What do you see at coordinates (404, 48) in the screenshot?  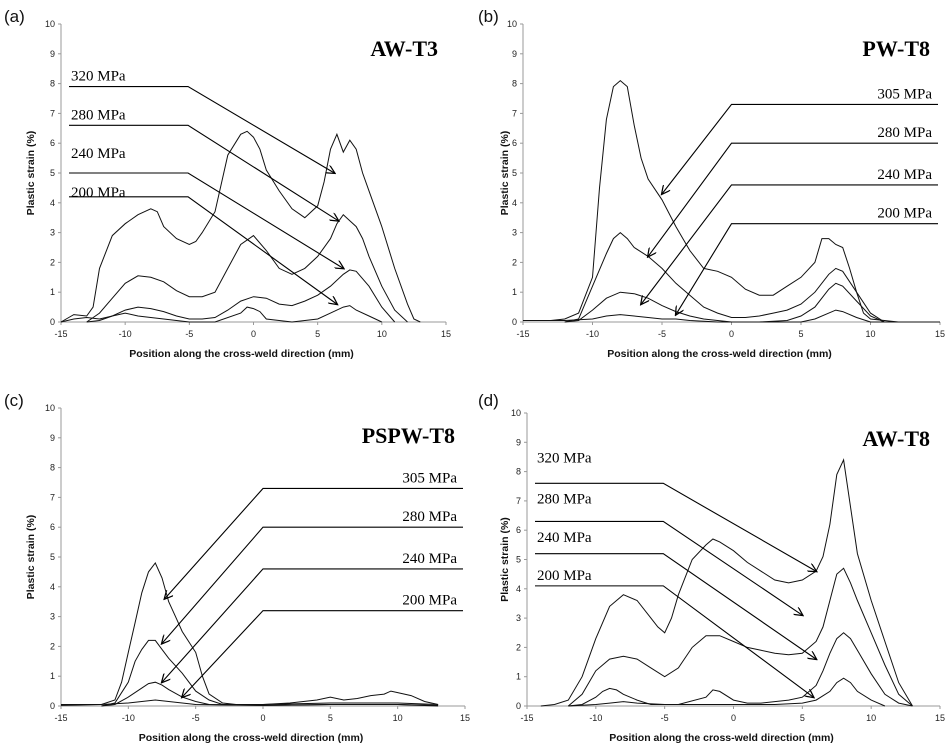 I see `chart-title: AW-T3` at bounding box center [404, 48].